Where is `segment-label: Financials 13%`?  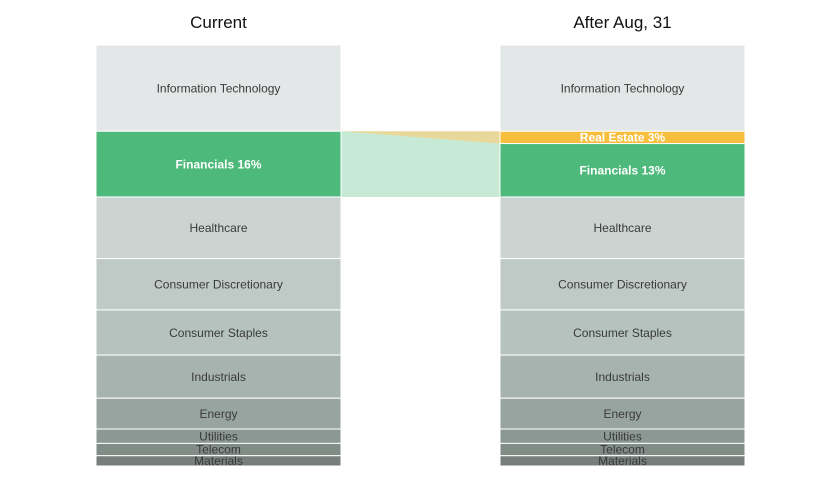
segment-label: Financials 13% is located at coordinates (622, 171).